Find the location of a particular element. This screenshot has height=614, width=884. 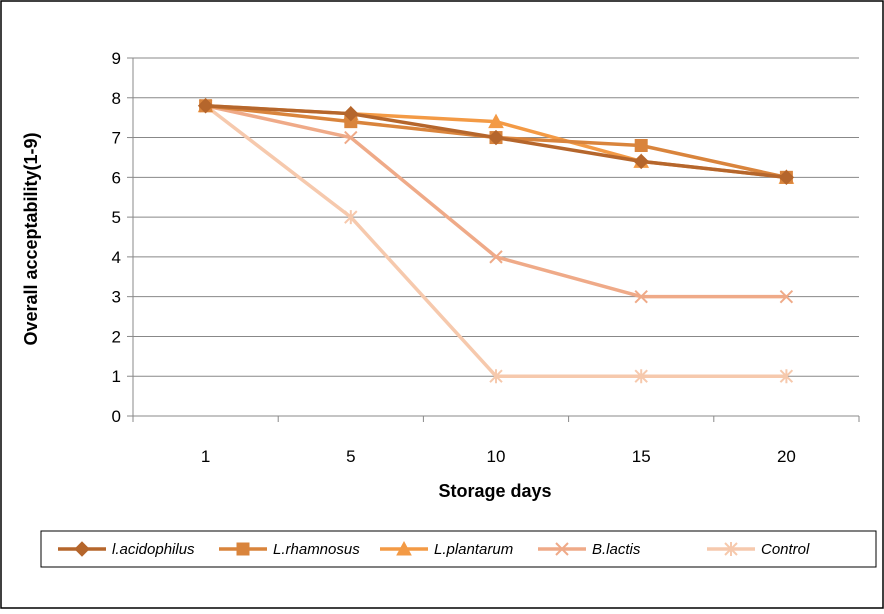

legend-item: l.acidophilus is located at coordinates (126, 549).